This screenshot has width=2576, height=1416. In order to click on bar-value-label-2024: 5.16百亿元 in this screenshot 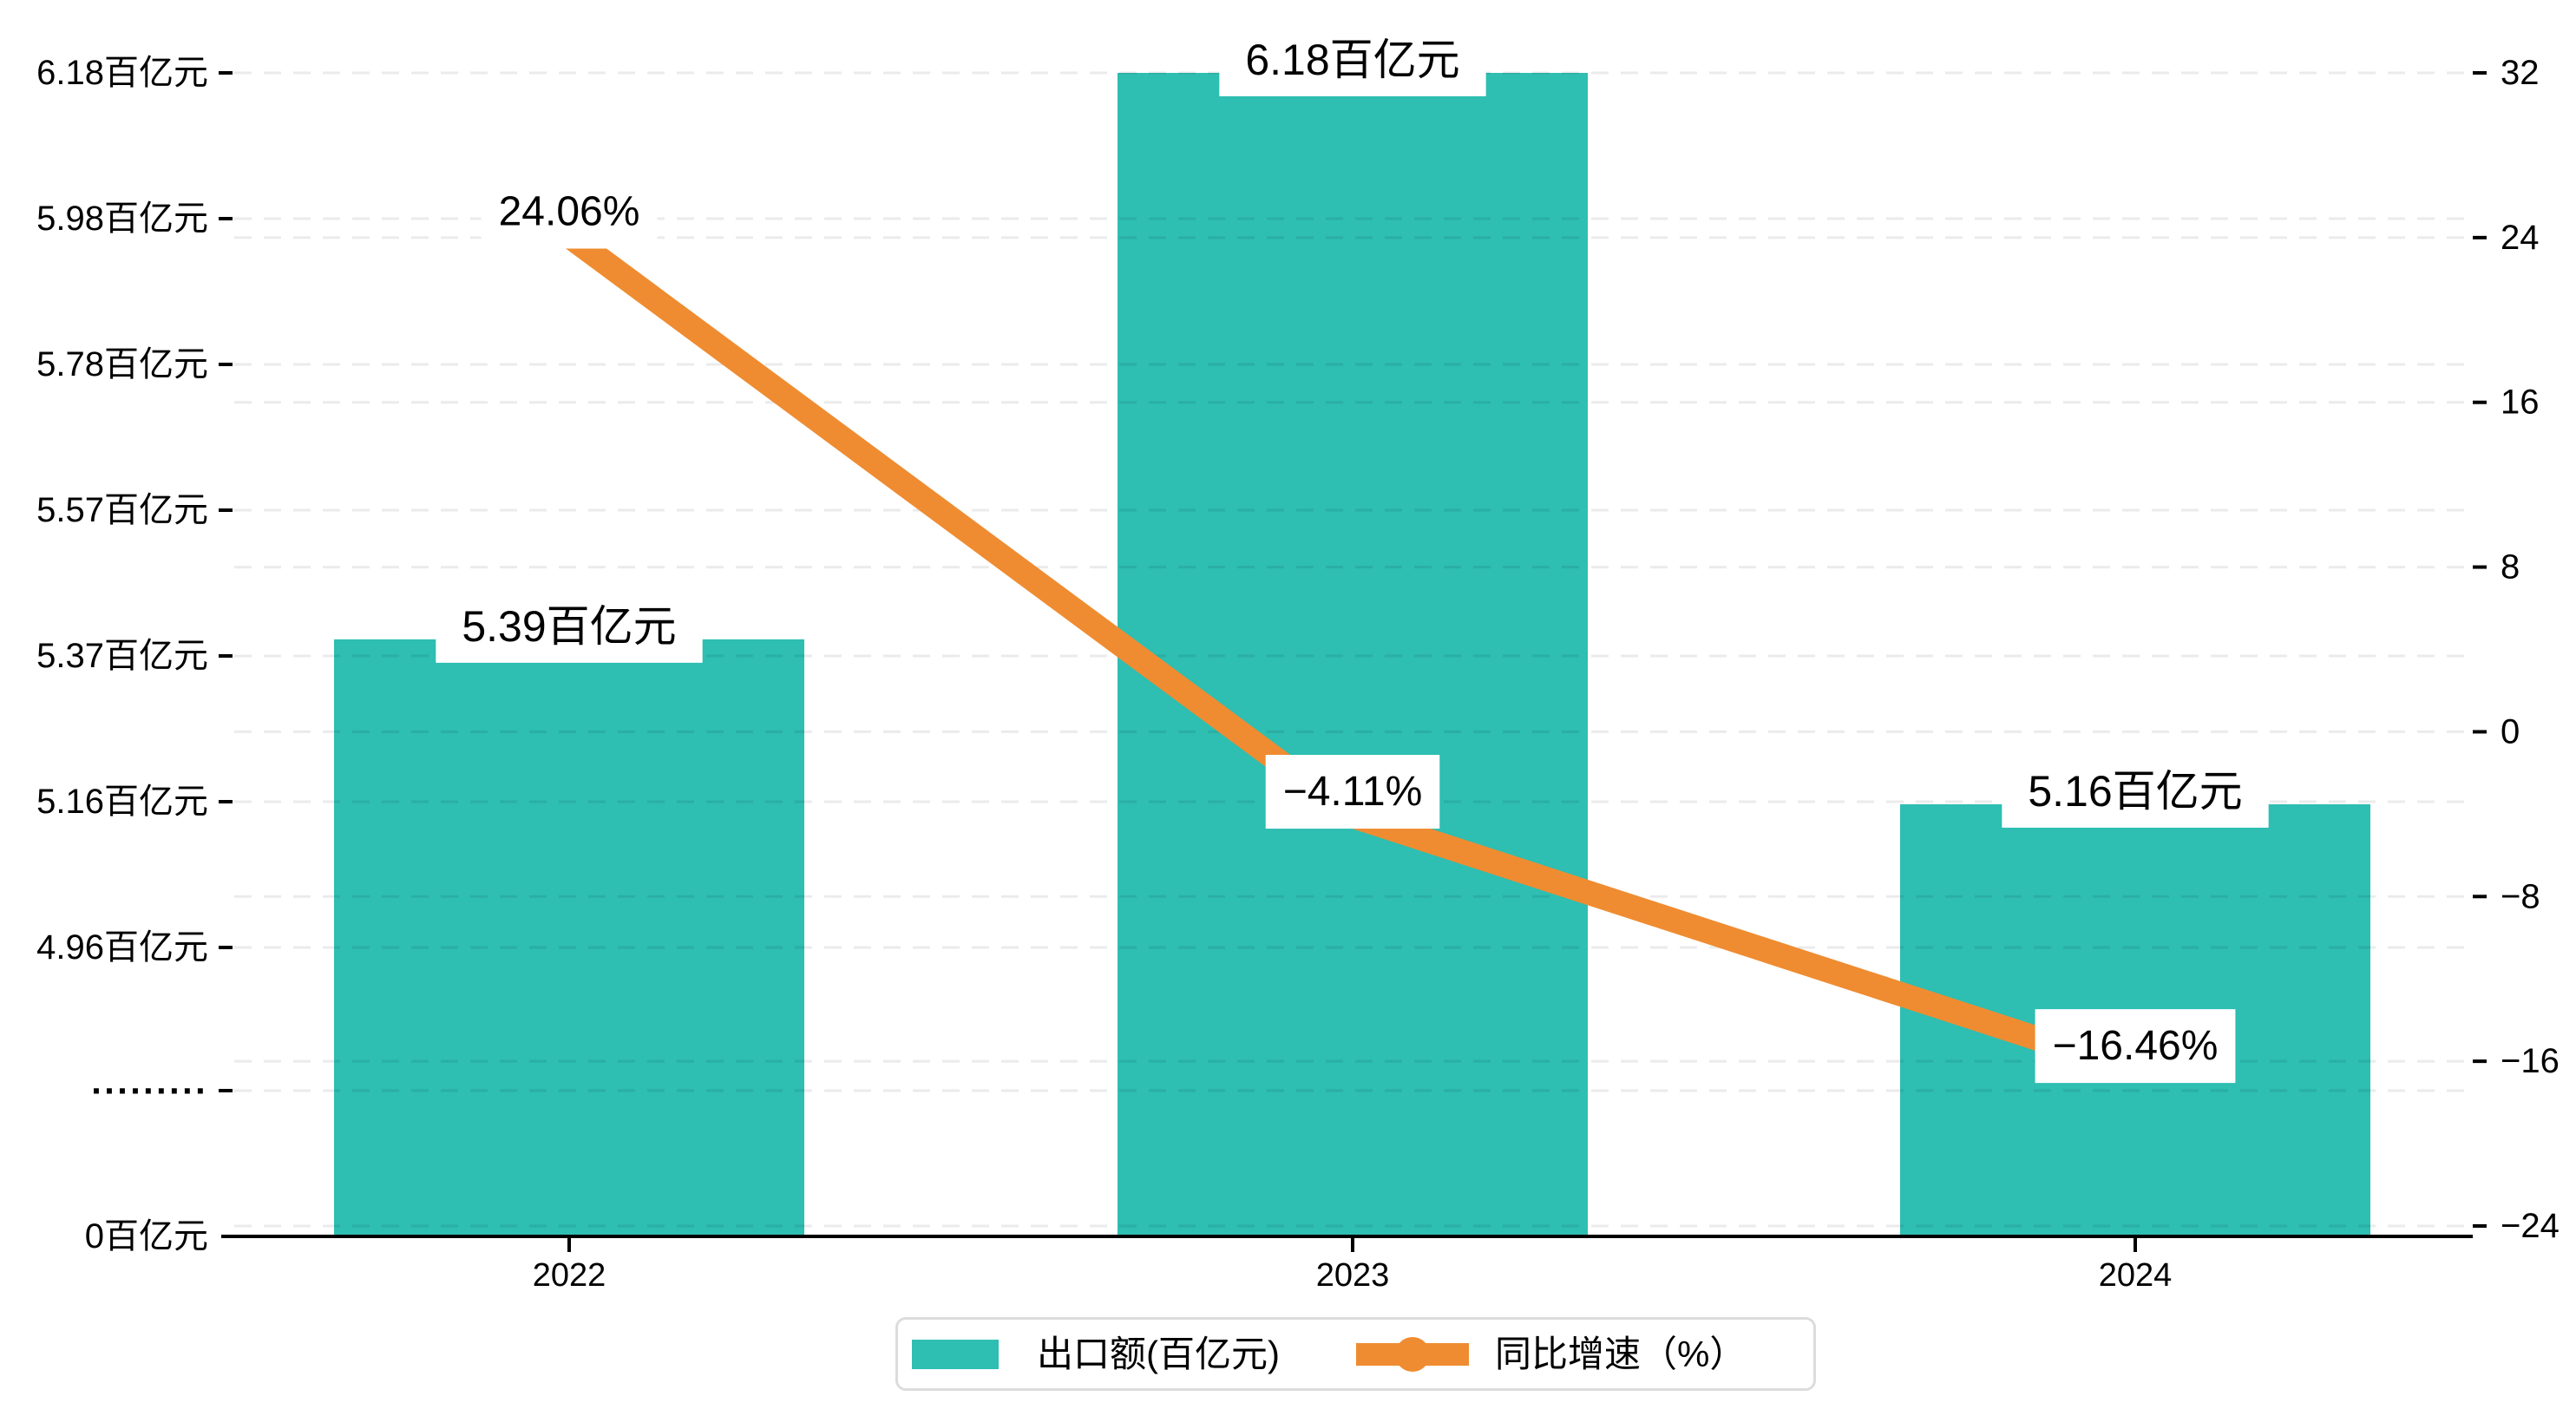, I will do `click(2135, 792)`.